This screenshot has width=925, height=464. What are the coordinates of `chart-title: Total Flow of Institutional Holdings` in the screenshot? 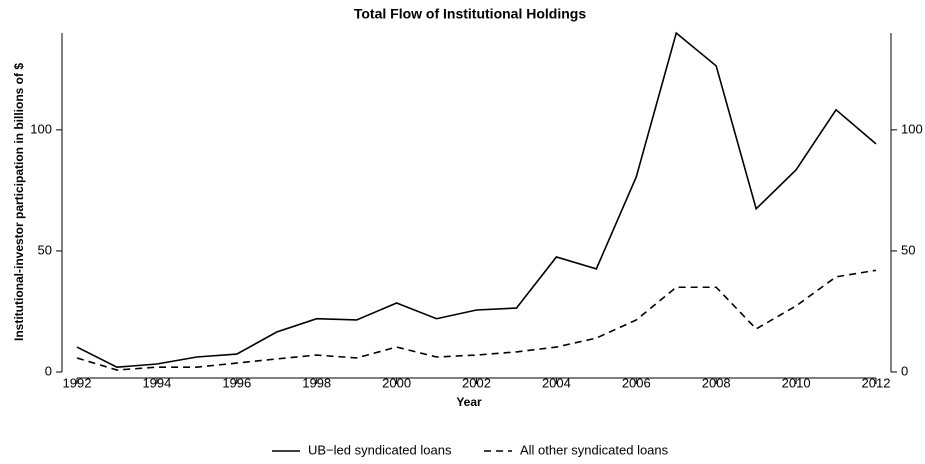 It's located at (470, 14).